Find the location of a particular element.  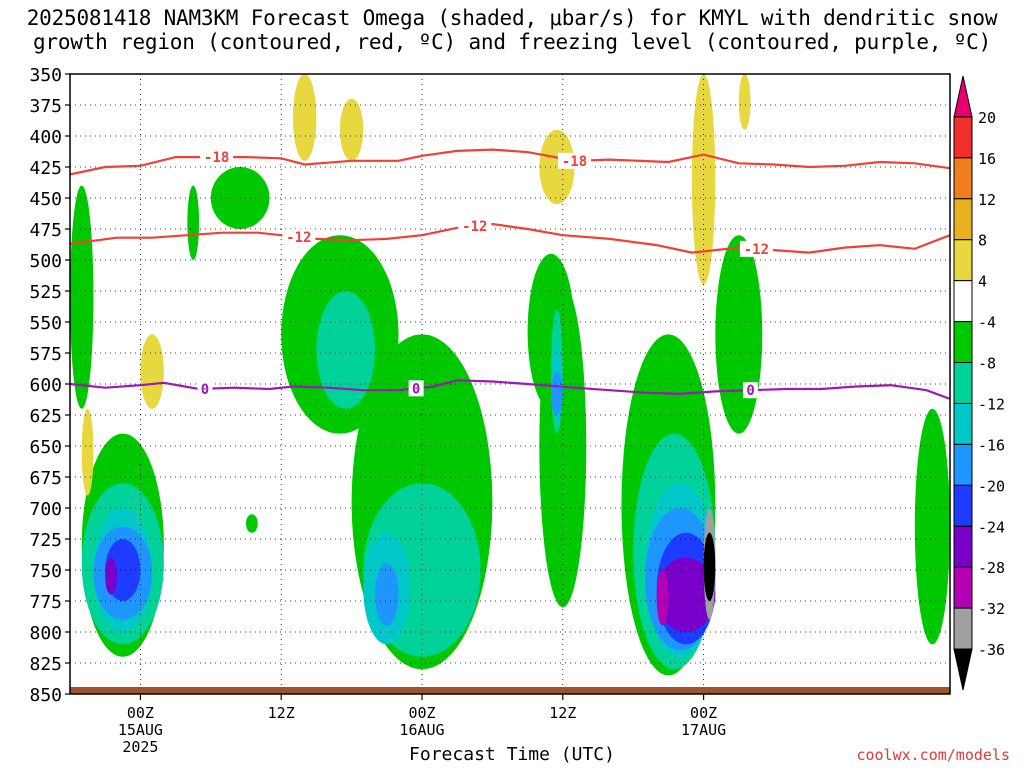

y-tick-label: 650 is located at coordinates (45, 447).